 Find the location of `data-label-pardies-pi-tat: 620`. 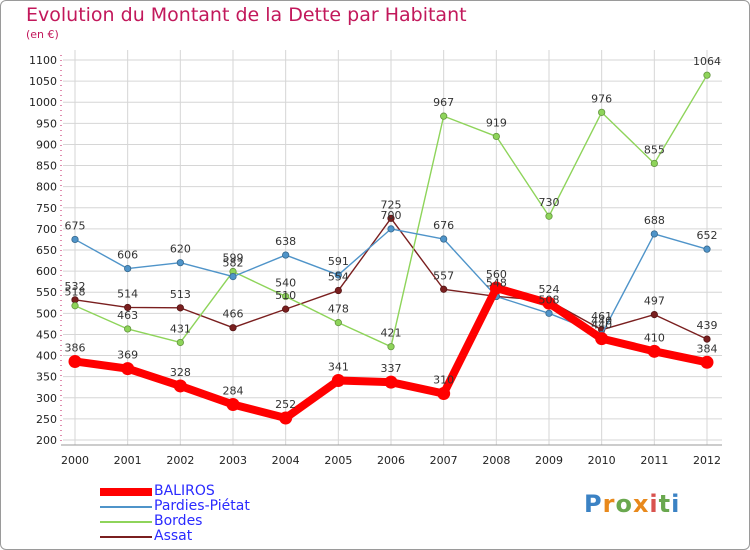

data-label-pardies-pi-tat: 620 is located at coordinates (180, 249).